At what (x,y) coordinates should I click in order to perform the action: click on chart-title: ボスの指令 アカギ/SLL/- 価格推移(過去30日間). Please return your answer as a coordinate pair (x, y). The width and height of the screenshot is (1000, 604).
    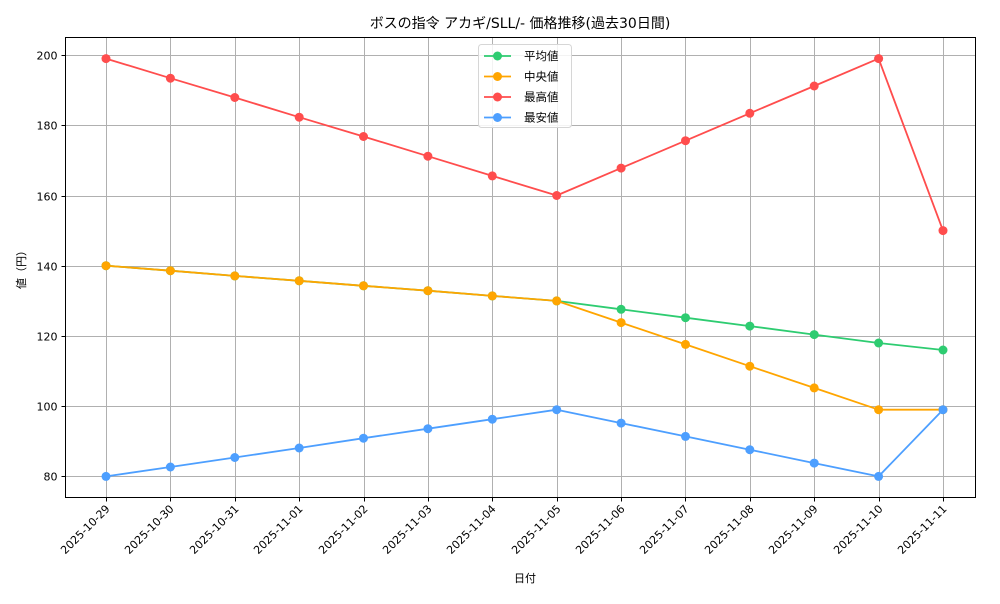
    Looking at the image, I should click on (520, 24).